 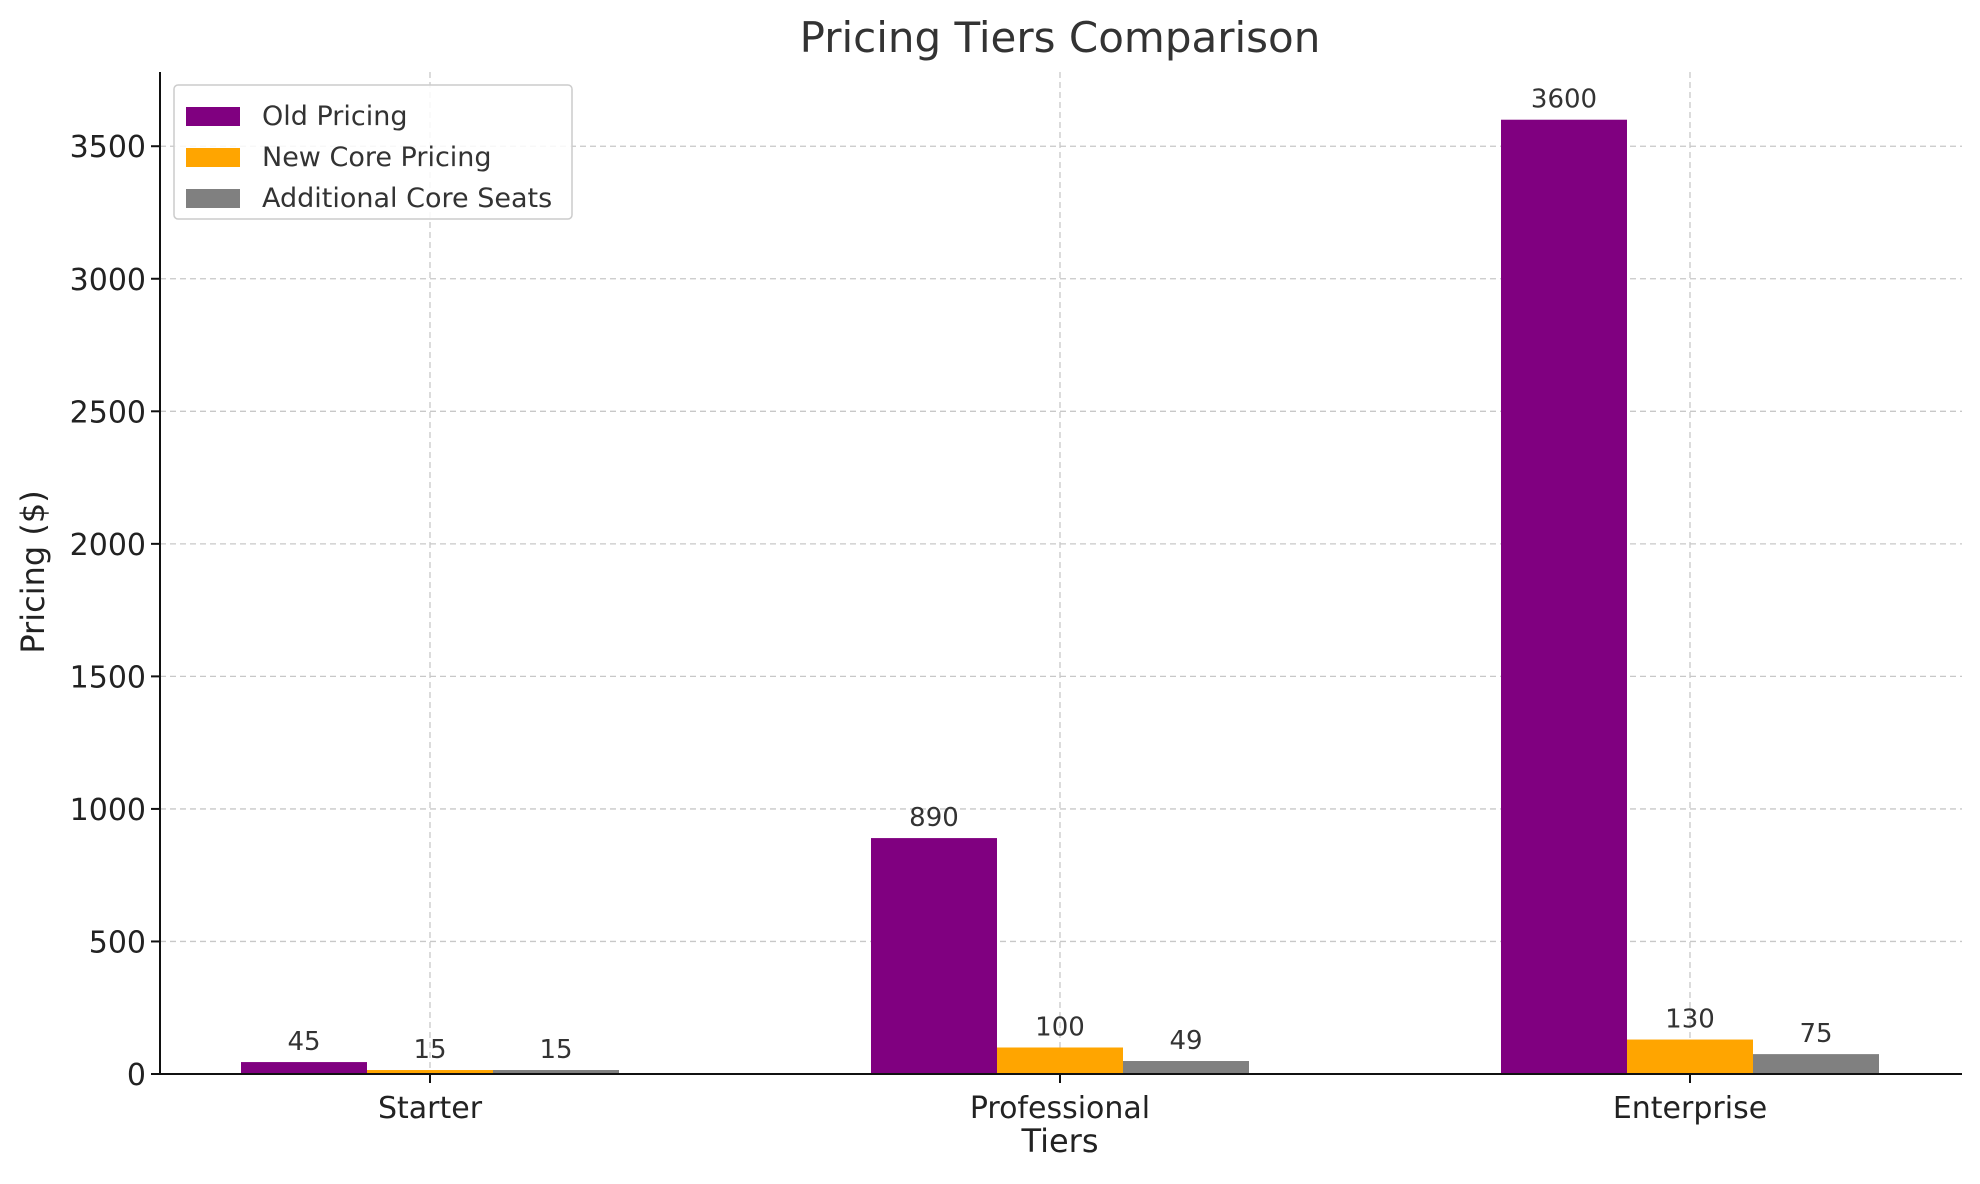 What do you see at coordinates (117, 942) in the screenshot?
I see `y-tick-label: 500` at bounding box center [117, 942].